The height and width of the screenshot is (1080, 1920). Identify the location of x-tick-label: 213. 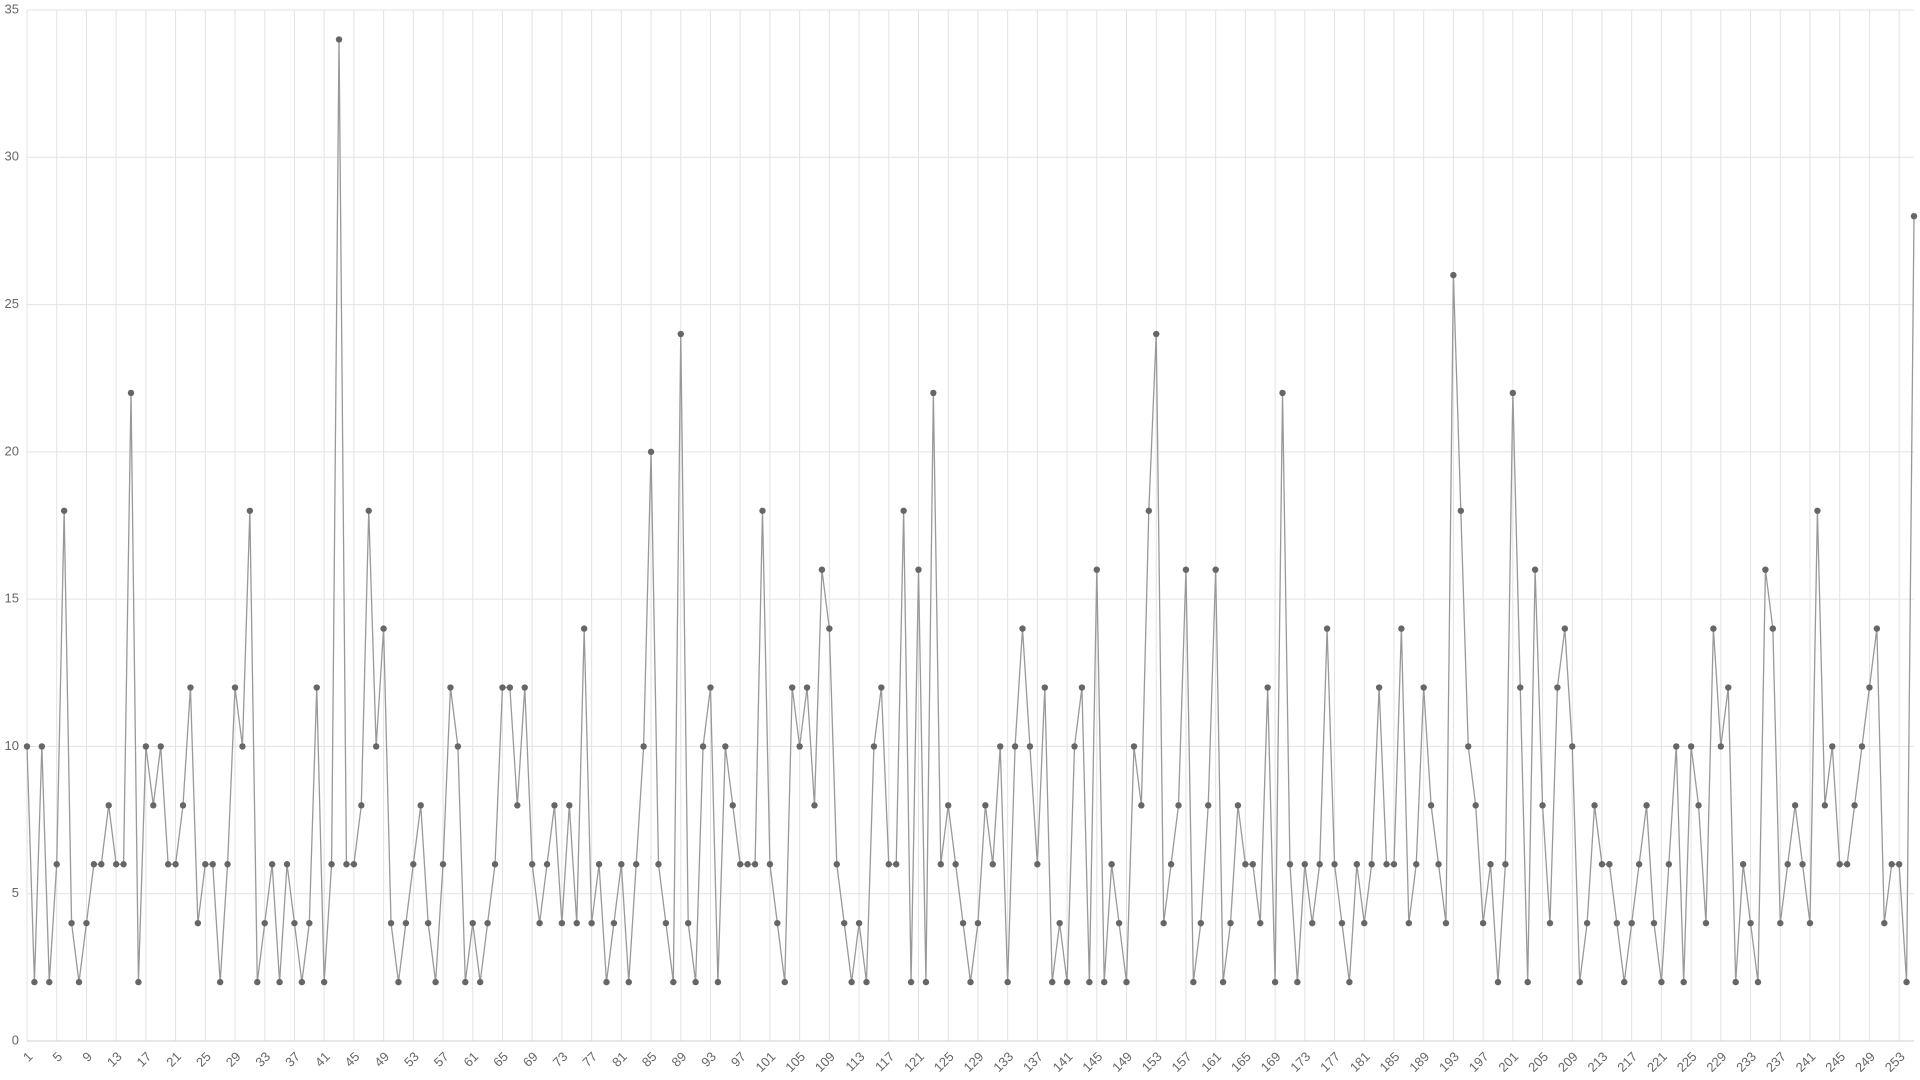
(1598, 1062).